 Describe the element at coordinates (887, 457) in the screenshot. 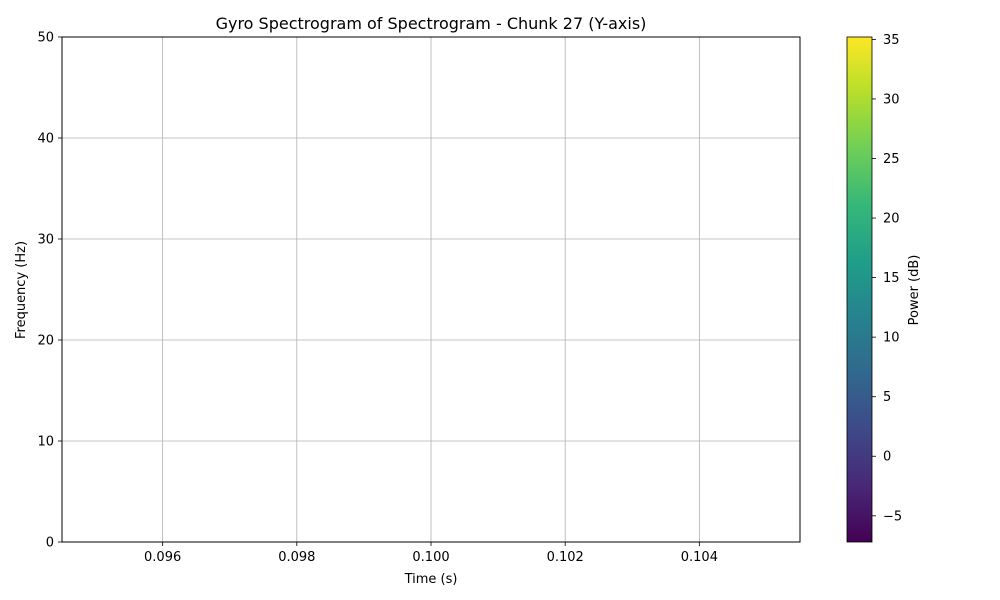

I see `colorbar-tick-label: 0` at that location.